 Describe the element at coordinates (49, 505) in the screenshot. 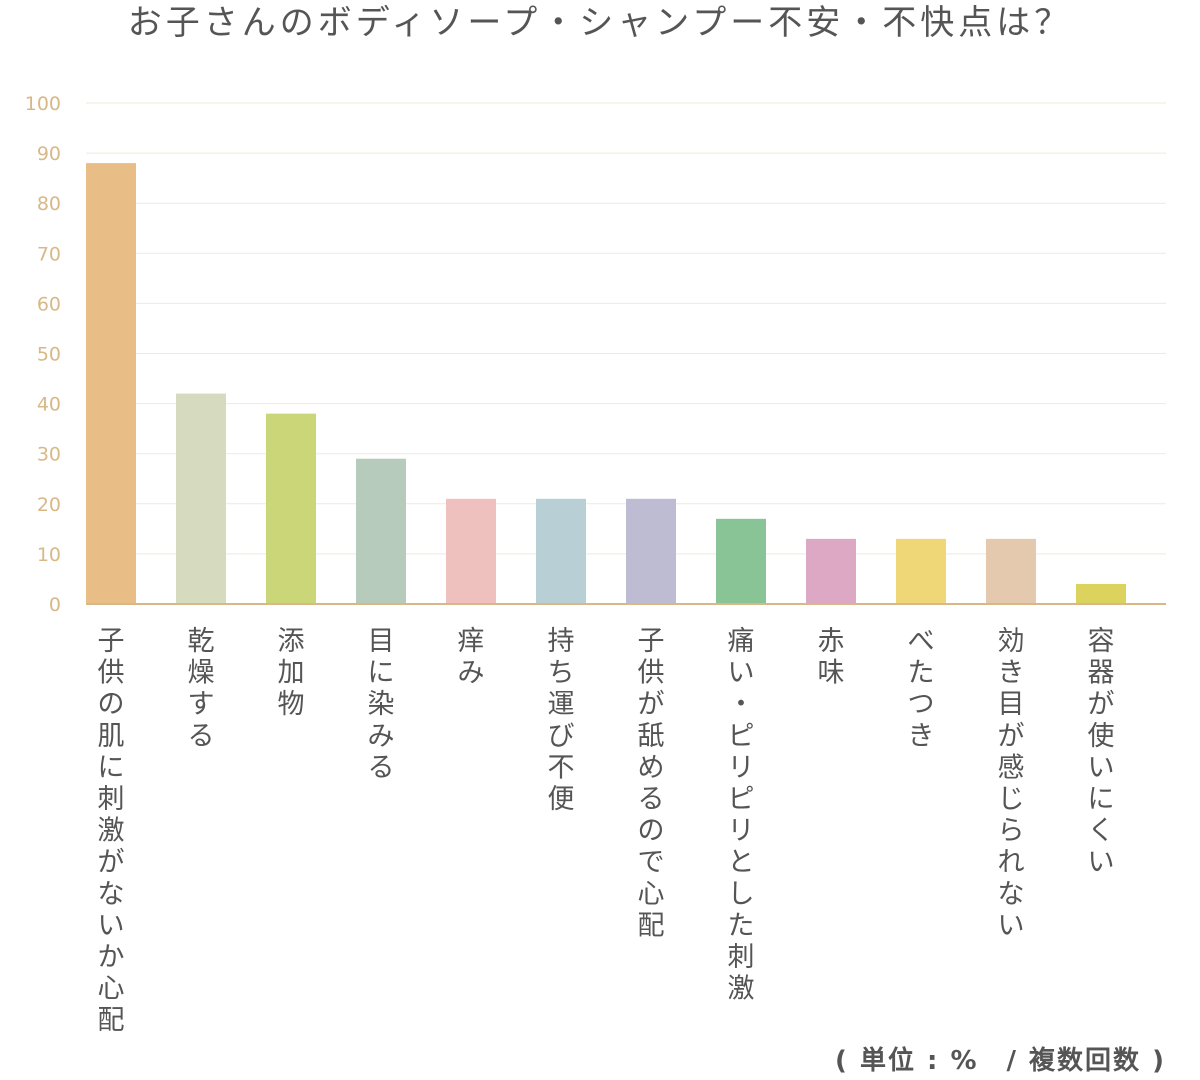

I see `y-tick-label: 20` at that location.